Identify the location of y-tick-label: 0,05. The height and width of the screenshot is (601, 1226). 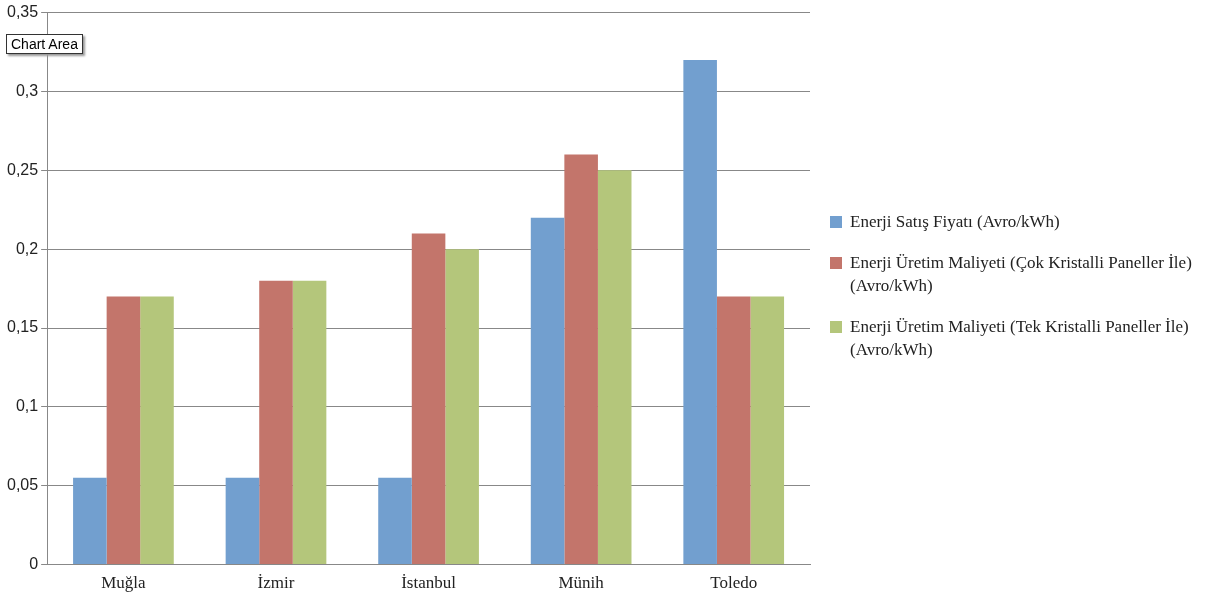
(23, 485).